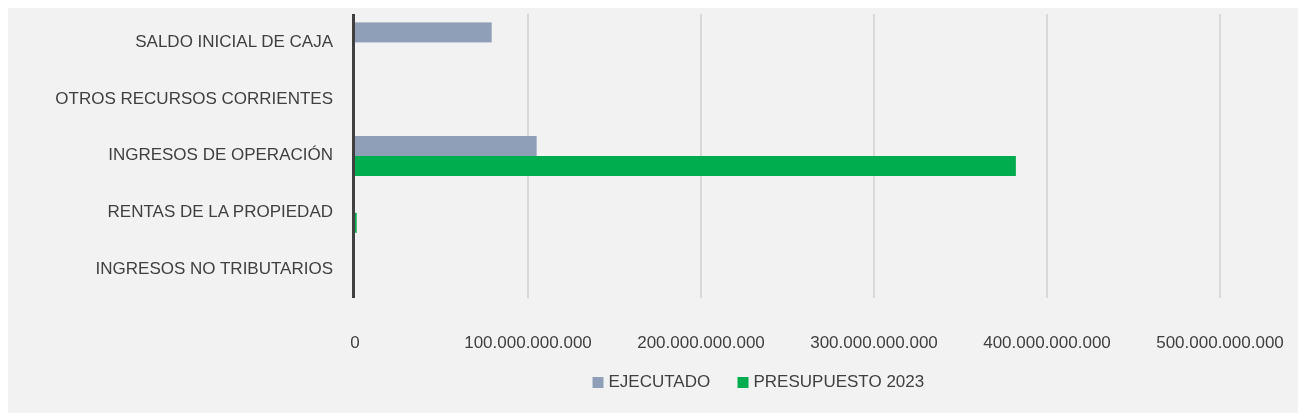  What do you see at coordinates (214, 269) in the screenshot?
I see `y-tick-label: INGRESOS NO TRIBUTARIOS` at bounding box center [214, 269].